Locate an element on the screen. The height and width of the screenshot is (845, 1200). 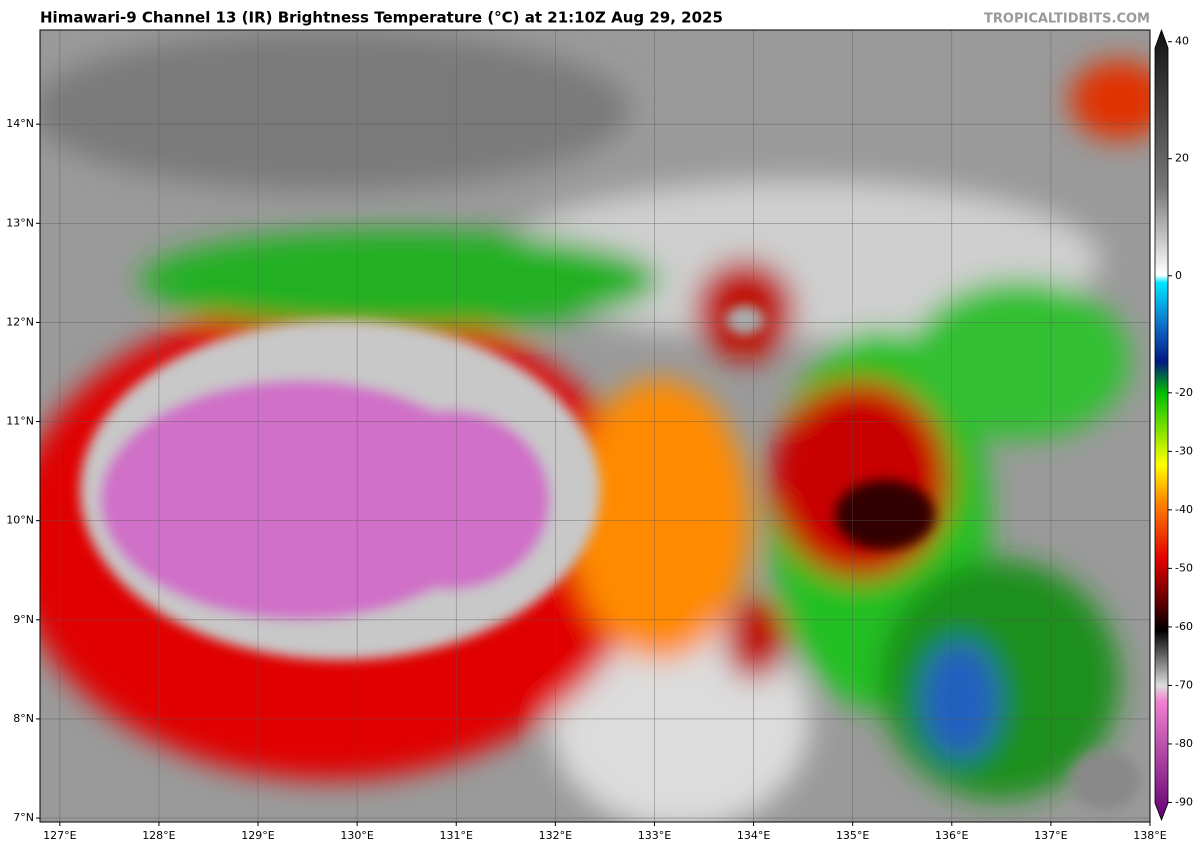
x-tick-label: 134°E is located at coordinates (753, 835).